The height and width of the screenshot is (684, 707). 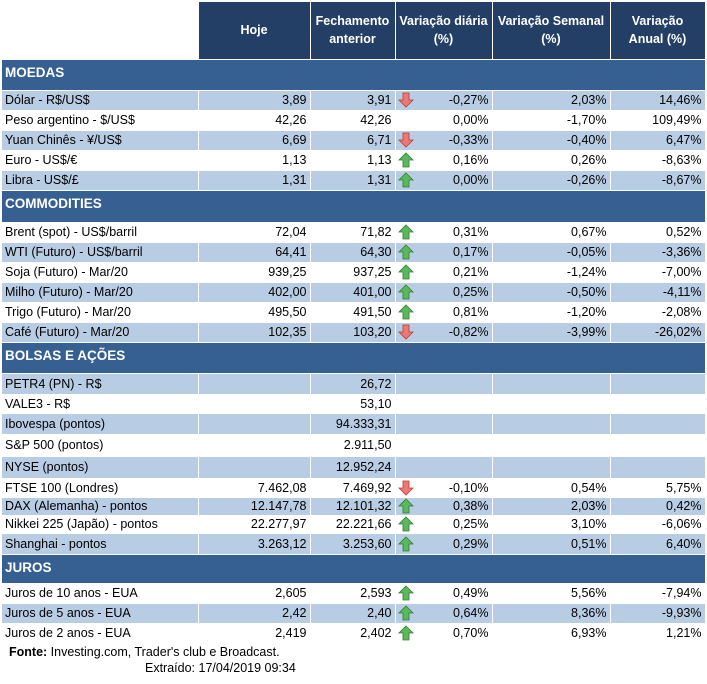 I want to click on cell-fechamento: 12.952,24, so click(x=353, y=467).